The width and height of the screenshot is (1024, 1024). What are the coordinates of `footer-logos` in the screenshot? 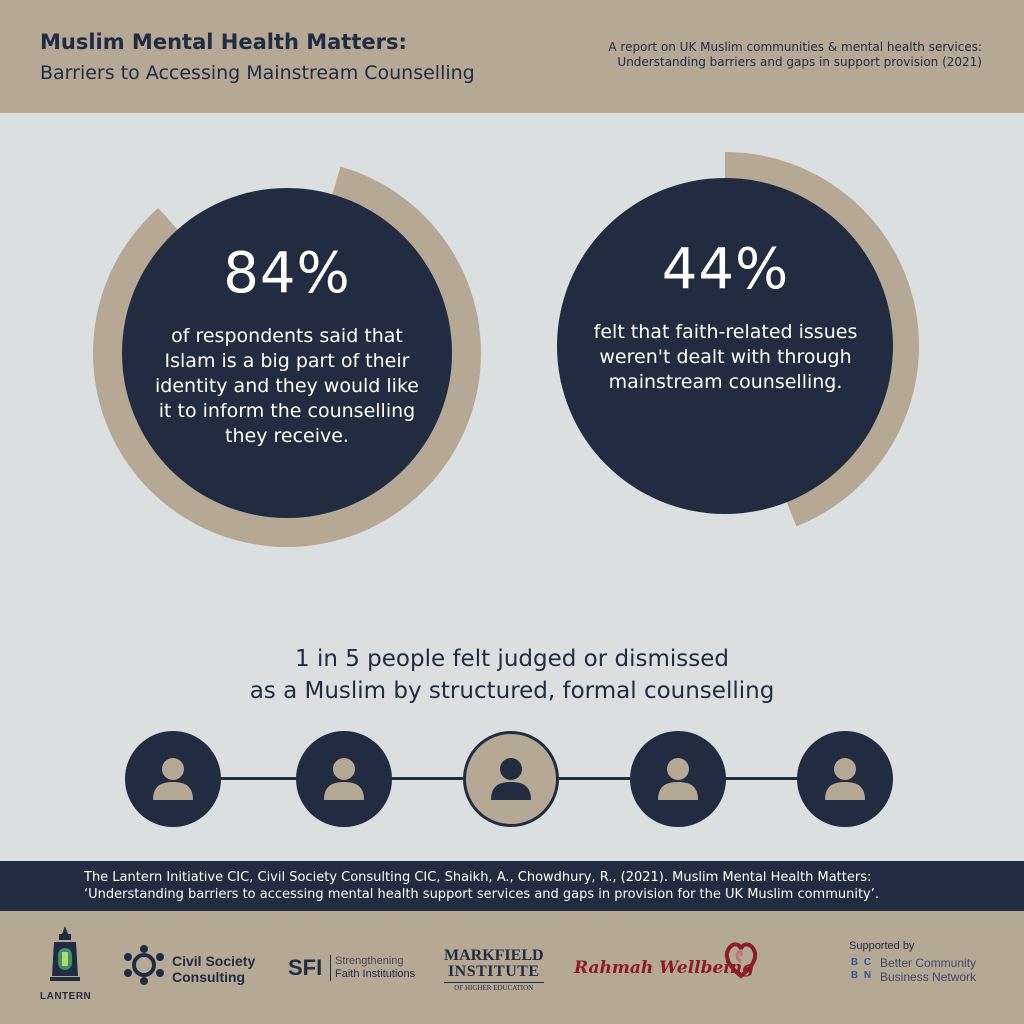 It's located at (512, 967).